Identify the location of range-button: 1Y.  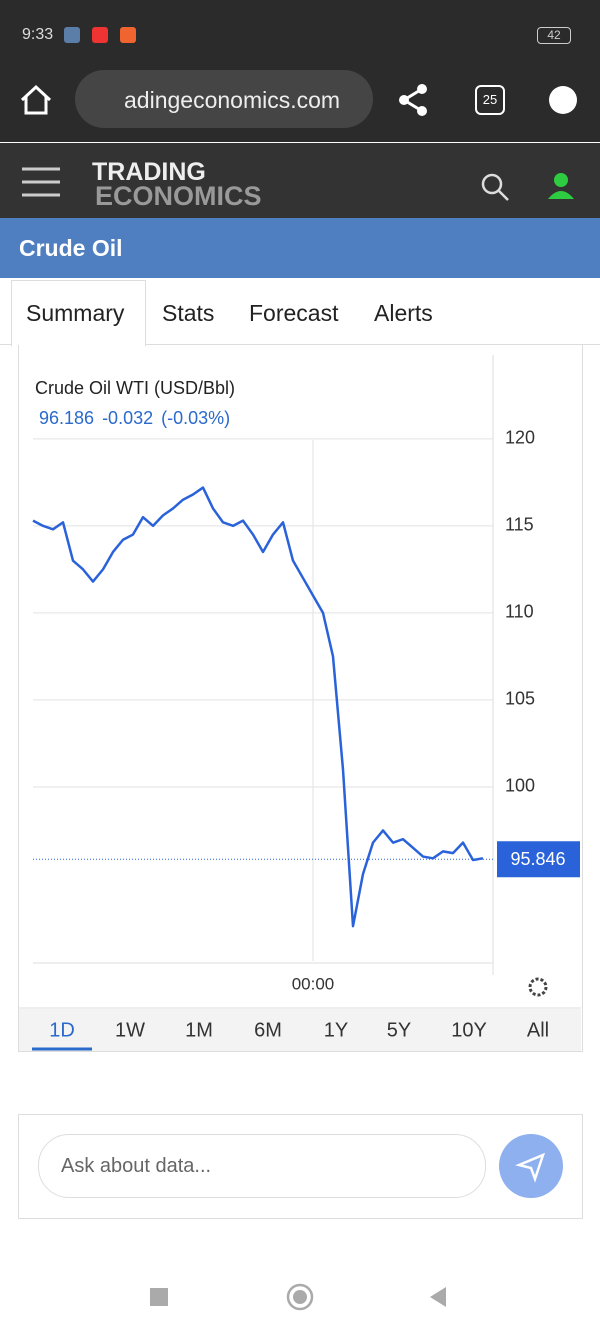
(336, 1030).